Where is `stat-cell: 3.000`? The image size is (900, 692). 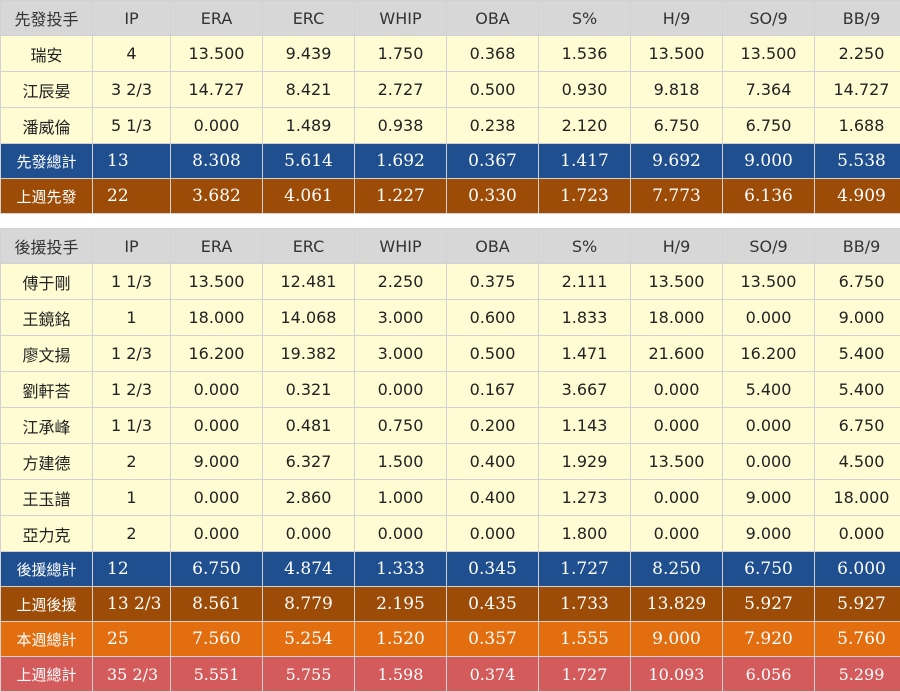 stat-cell: 3.000 is located at coordinates (401, 318).